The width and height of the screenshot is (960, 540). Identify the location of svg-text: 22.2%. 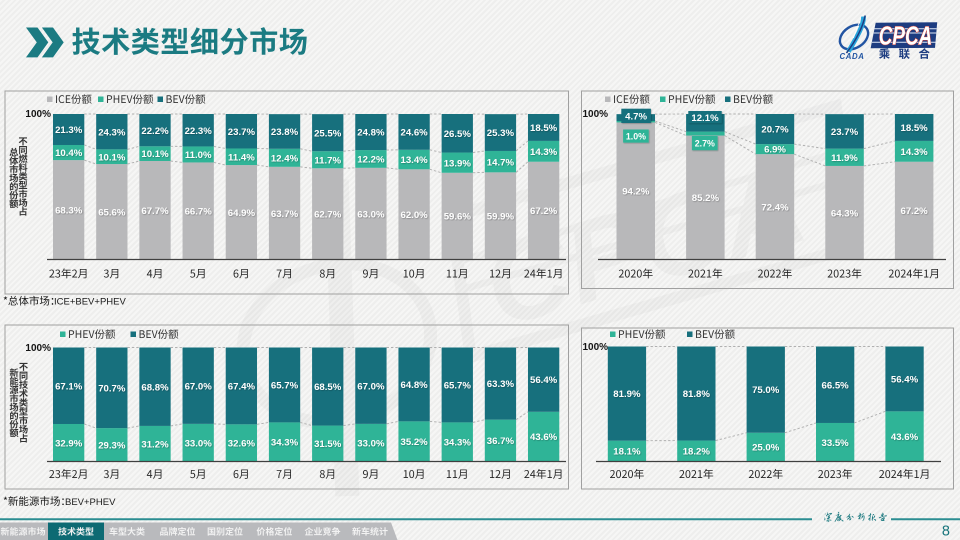
(155, 131).